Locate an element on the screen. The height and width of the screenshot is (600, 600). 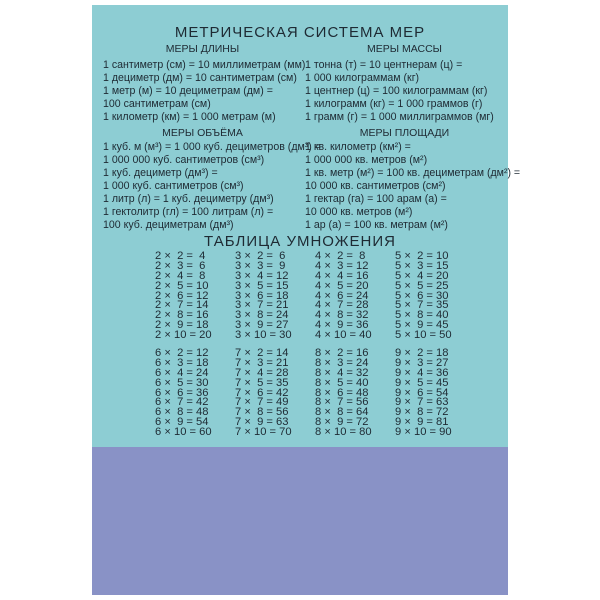
volume-line: 1 куб. дециметр (дм³) = is located at coordinates (160, 173).